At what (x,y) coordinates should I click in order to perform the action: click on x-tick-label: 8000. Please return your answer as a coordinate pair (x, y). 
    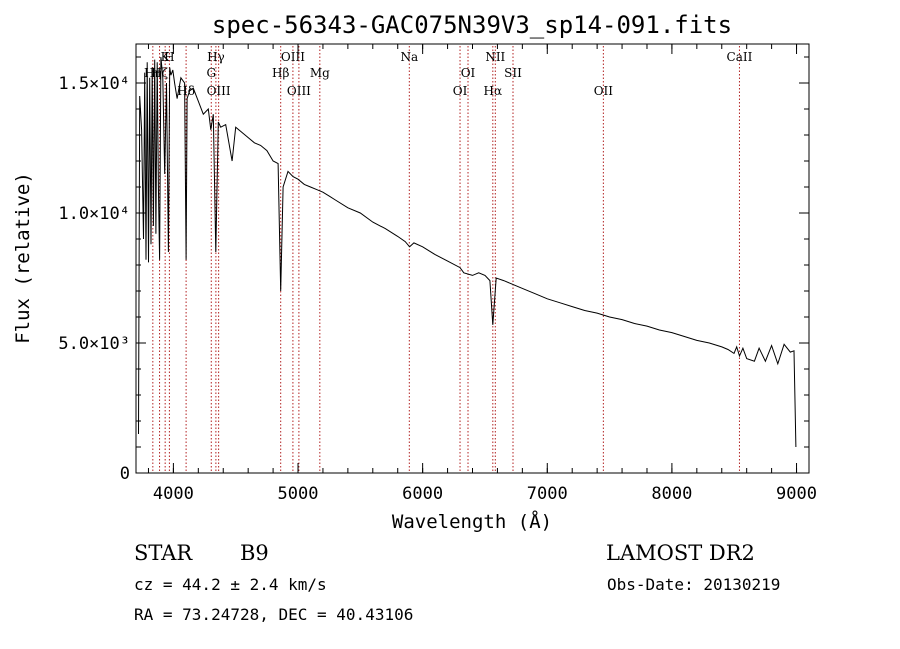
    Looking at the image, I should click on (671, 494).